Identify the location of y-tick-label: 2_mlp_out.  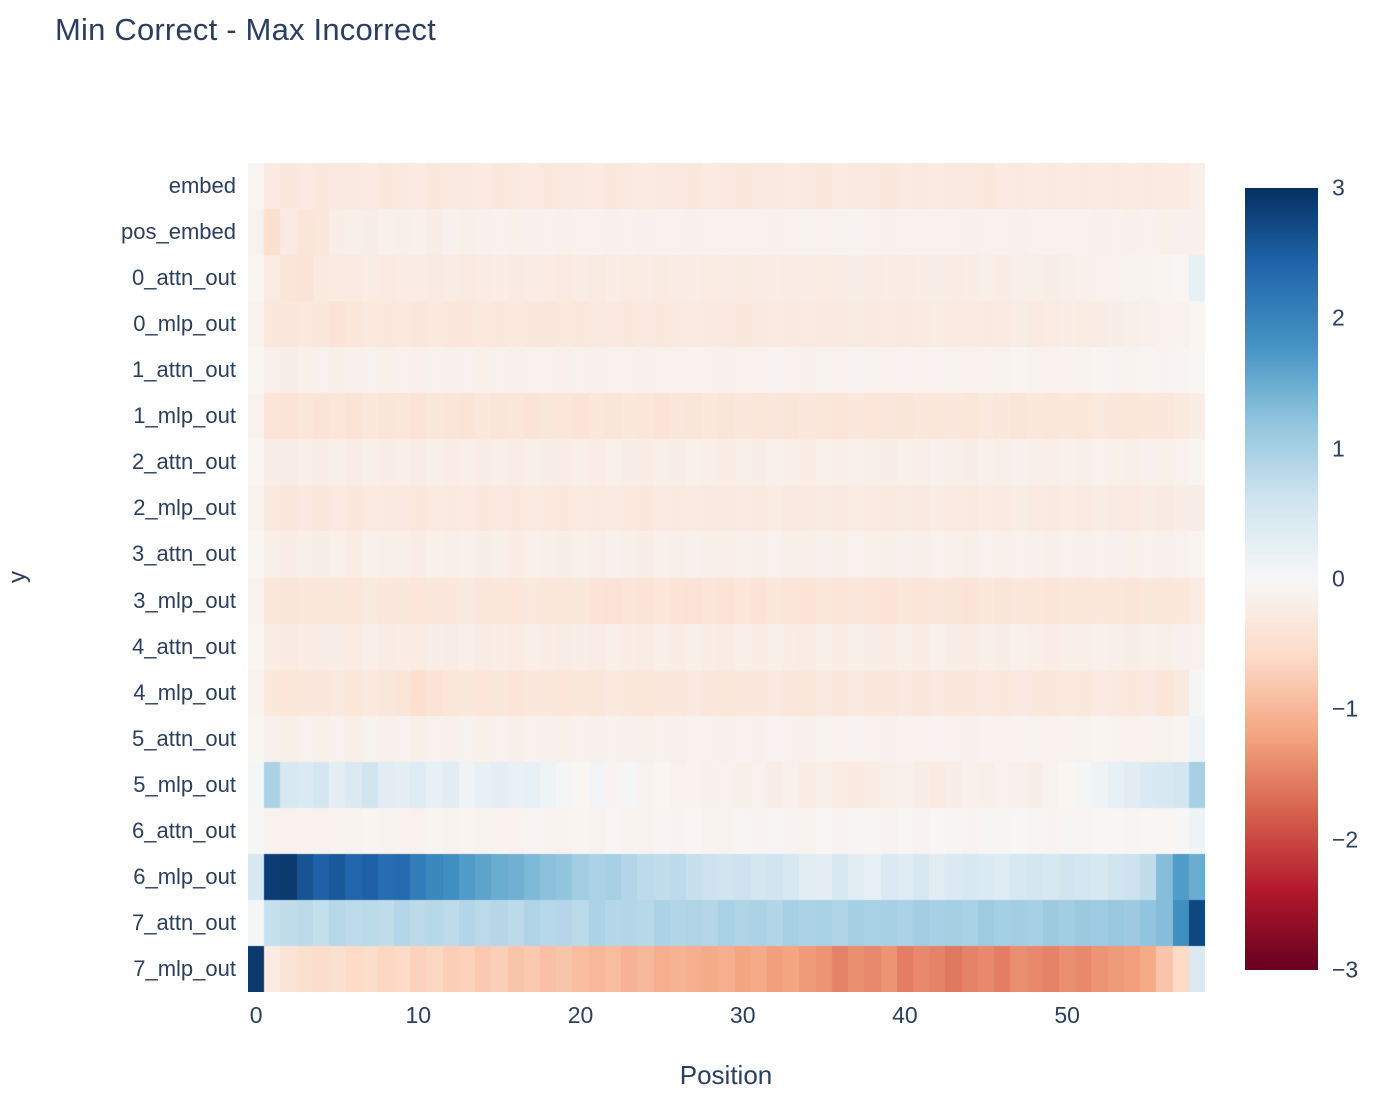
(184, 508).